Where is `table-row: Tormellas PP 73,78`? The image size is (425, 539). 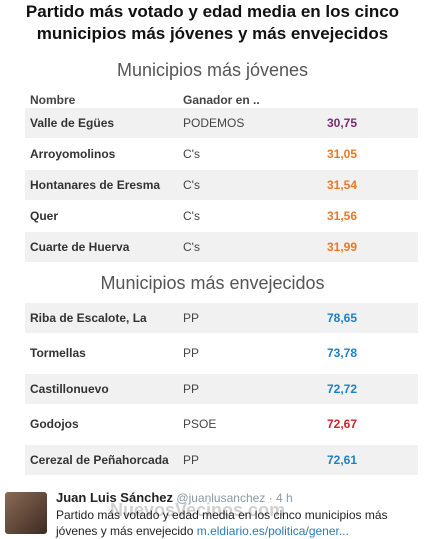
table-row: Tormellas PP 73,78 is located at coordinates (221, 353).